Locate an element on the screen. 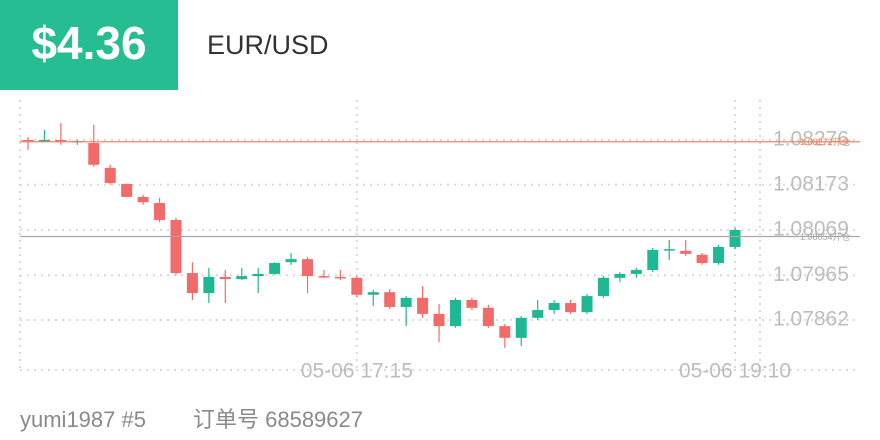  x-tick-label: 05-06 19:10 is located at coordinates (735, 371).